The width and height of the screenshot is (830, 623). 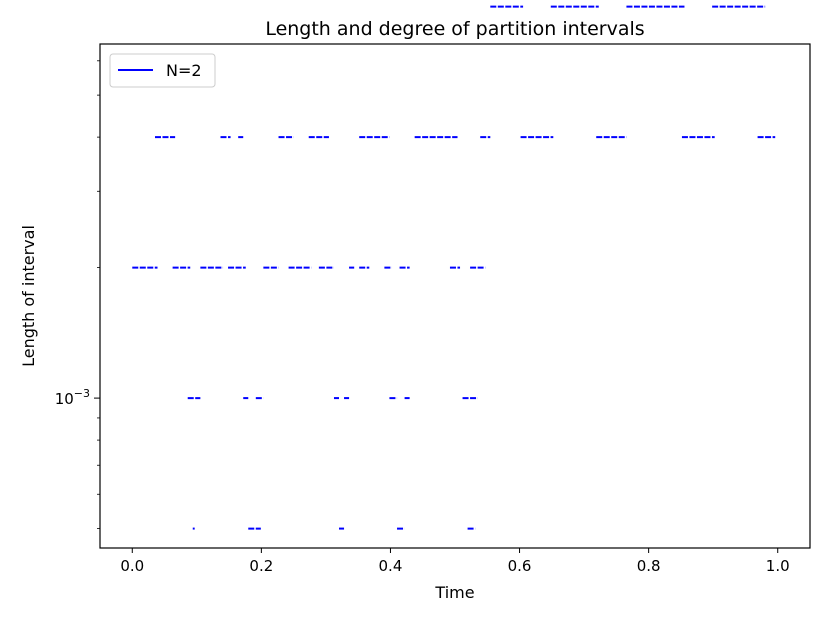 I want to click on chart-title: Length and degree of partition intervals, so click(x=454, y=29).